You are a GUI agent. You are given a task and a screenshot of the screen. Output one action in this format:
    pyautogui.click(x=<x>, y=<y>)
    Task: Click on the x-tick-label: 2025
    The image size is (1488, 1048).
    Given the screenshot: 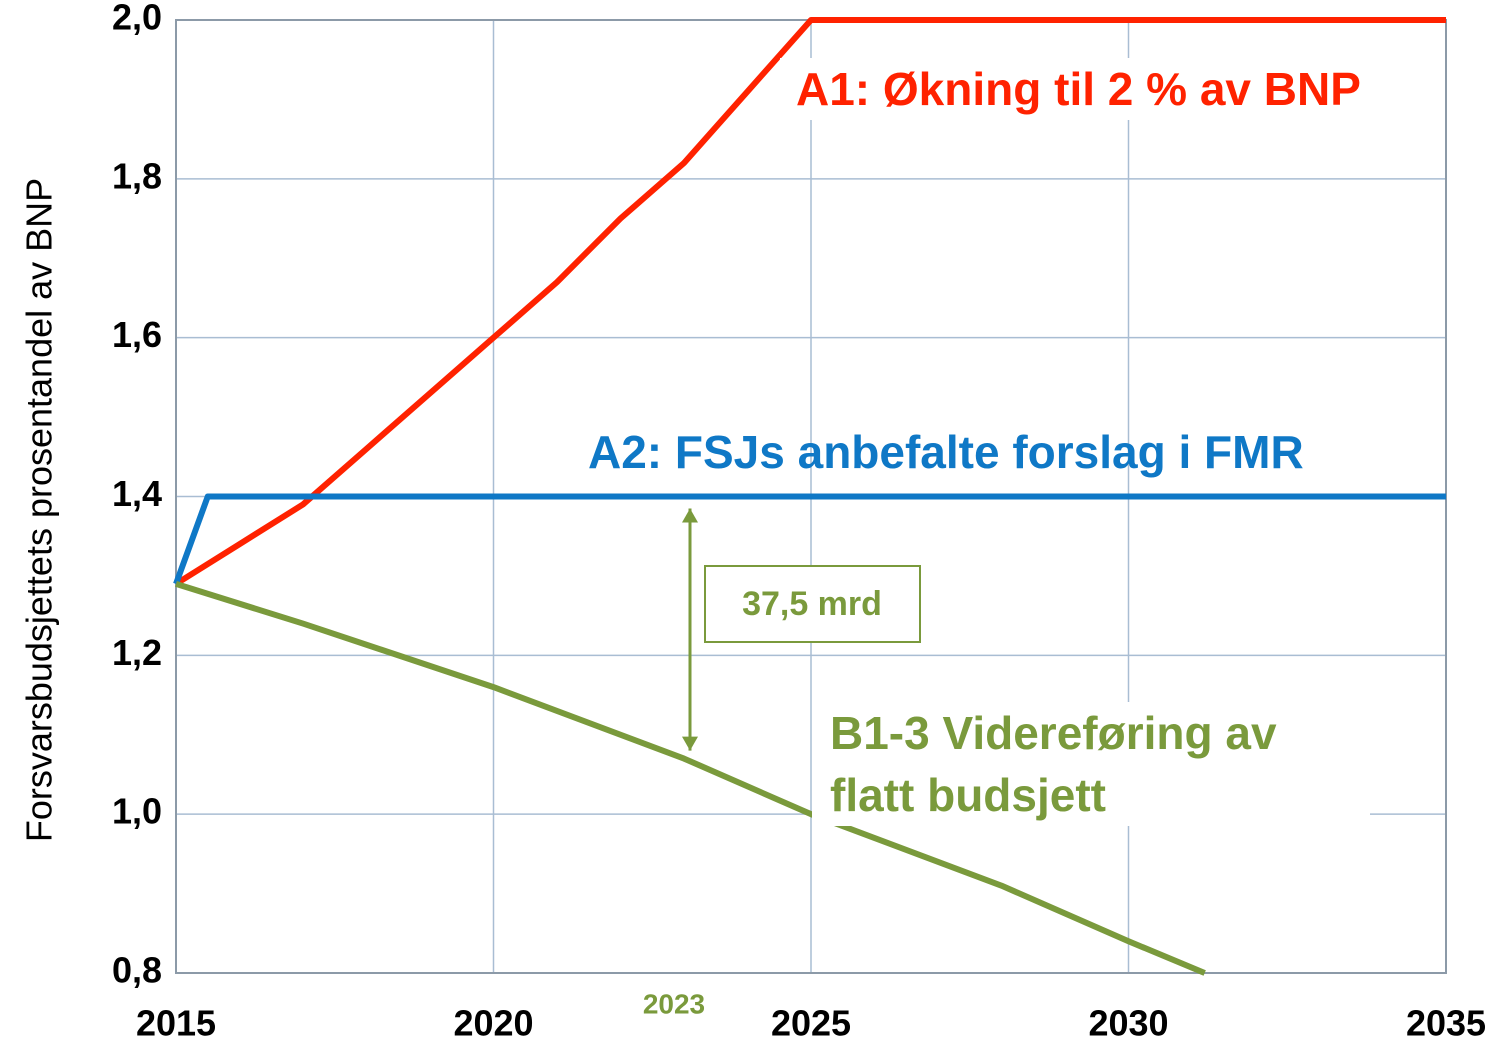 What is the action you would take?
    pyautogui.click(x=811, y=1023)
    